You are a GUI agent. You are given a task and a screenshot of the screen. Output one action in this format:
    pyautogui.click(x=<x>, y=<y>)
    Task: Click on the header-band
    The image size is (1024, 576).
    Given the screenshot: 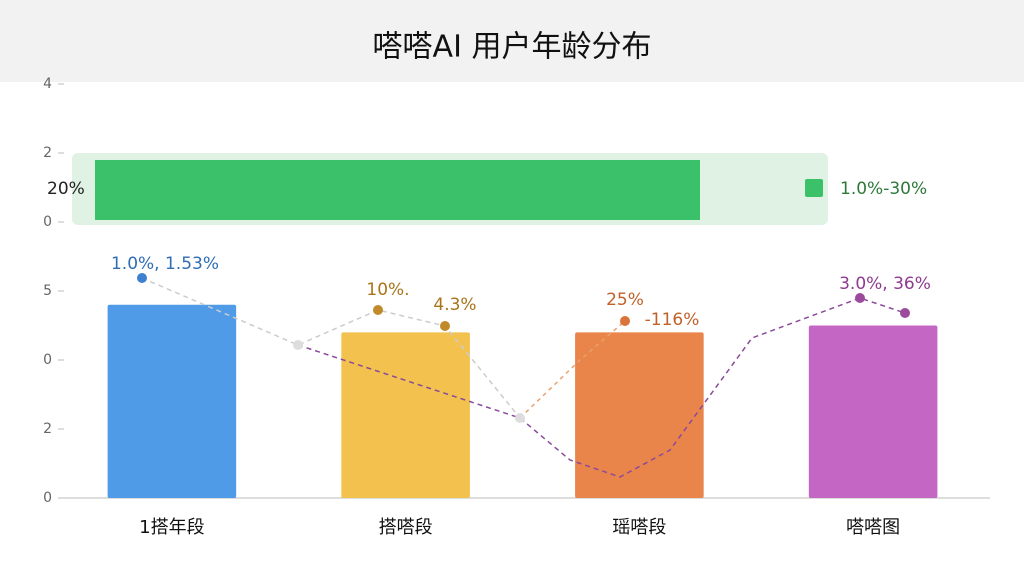 What is the action you would take?
    pyautogui.click(x=512, y=41)
    